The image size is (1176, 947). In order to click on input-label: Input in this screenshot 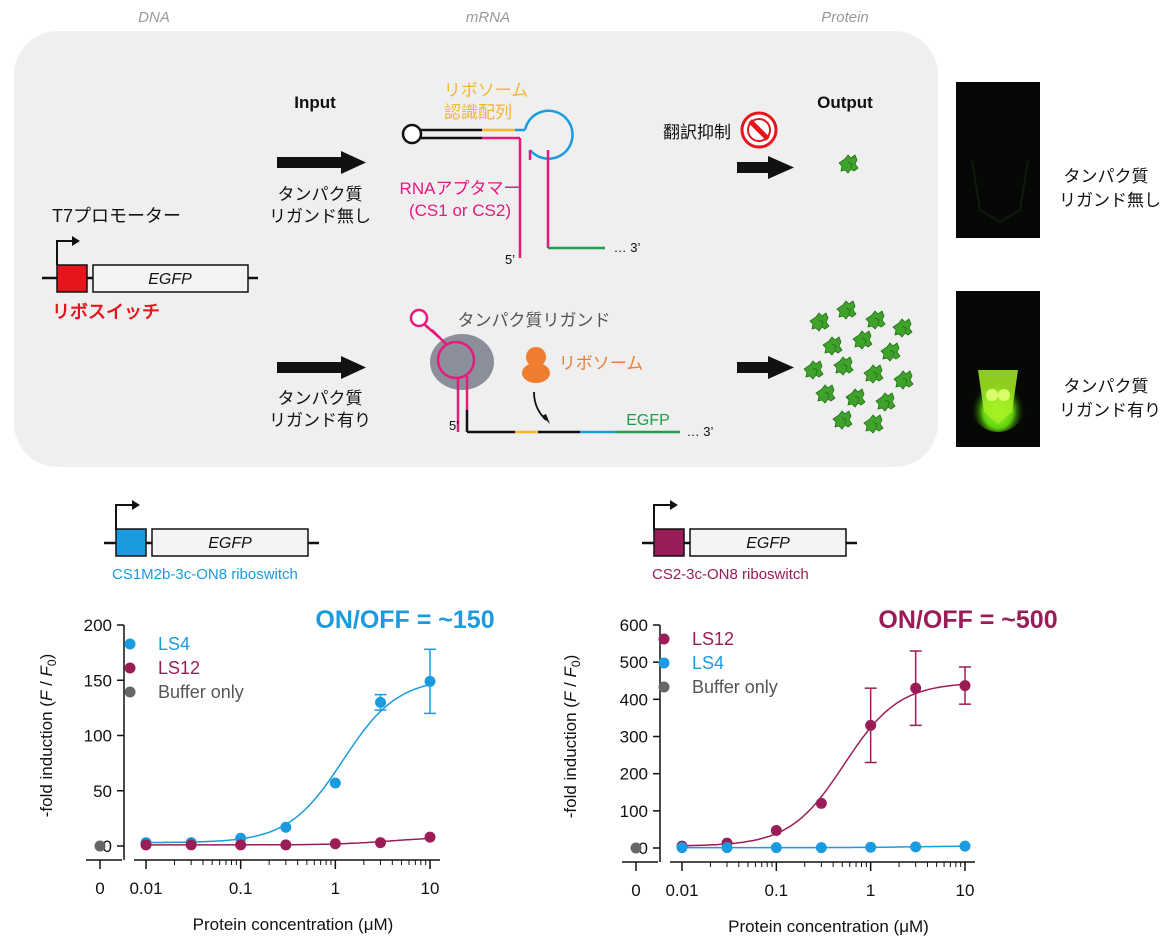, I will do `click(315, 102)`.